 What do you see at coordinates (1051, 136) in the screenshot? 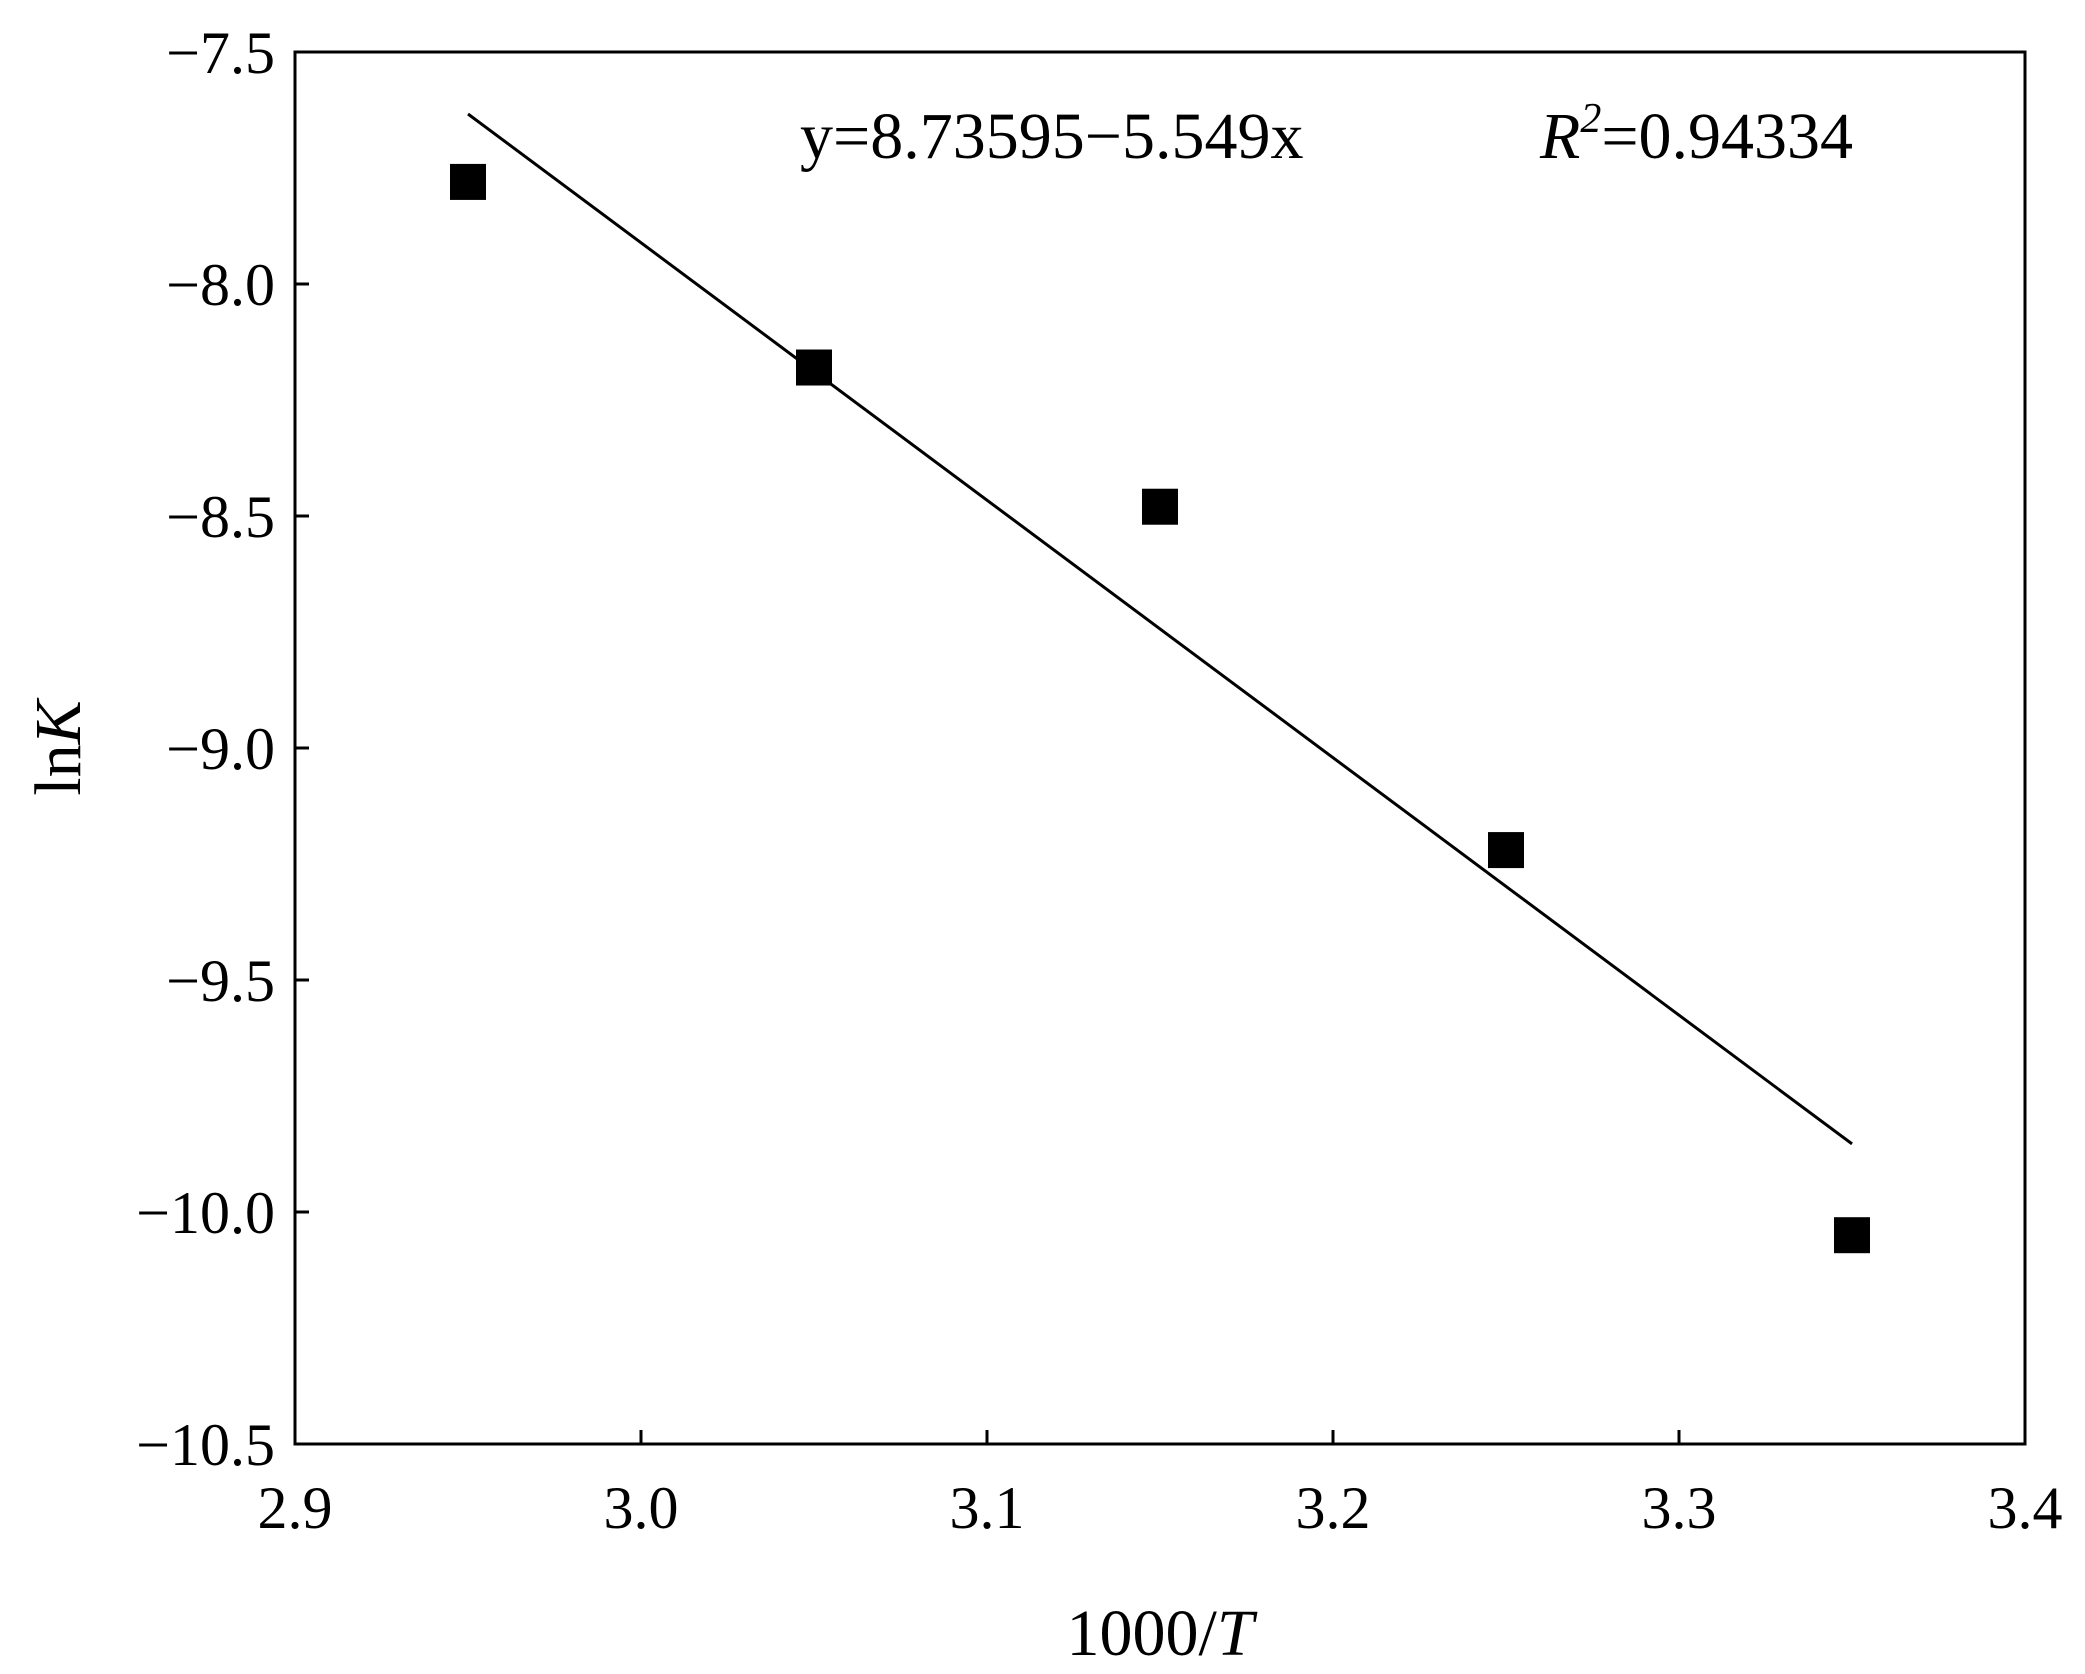
I see `equation-label: y=8.73595−5.549x` at bounding box center [1051, 136].